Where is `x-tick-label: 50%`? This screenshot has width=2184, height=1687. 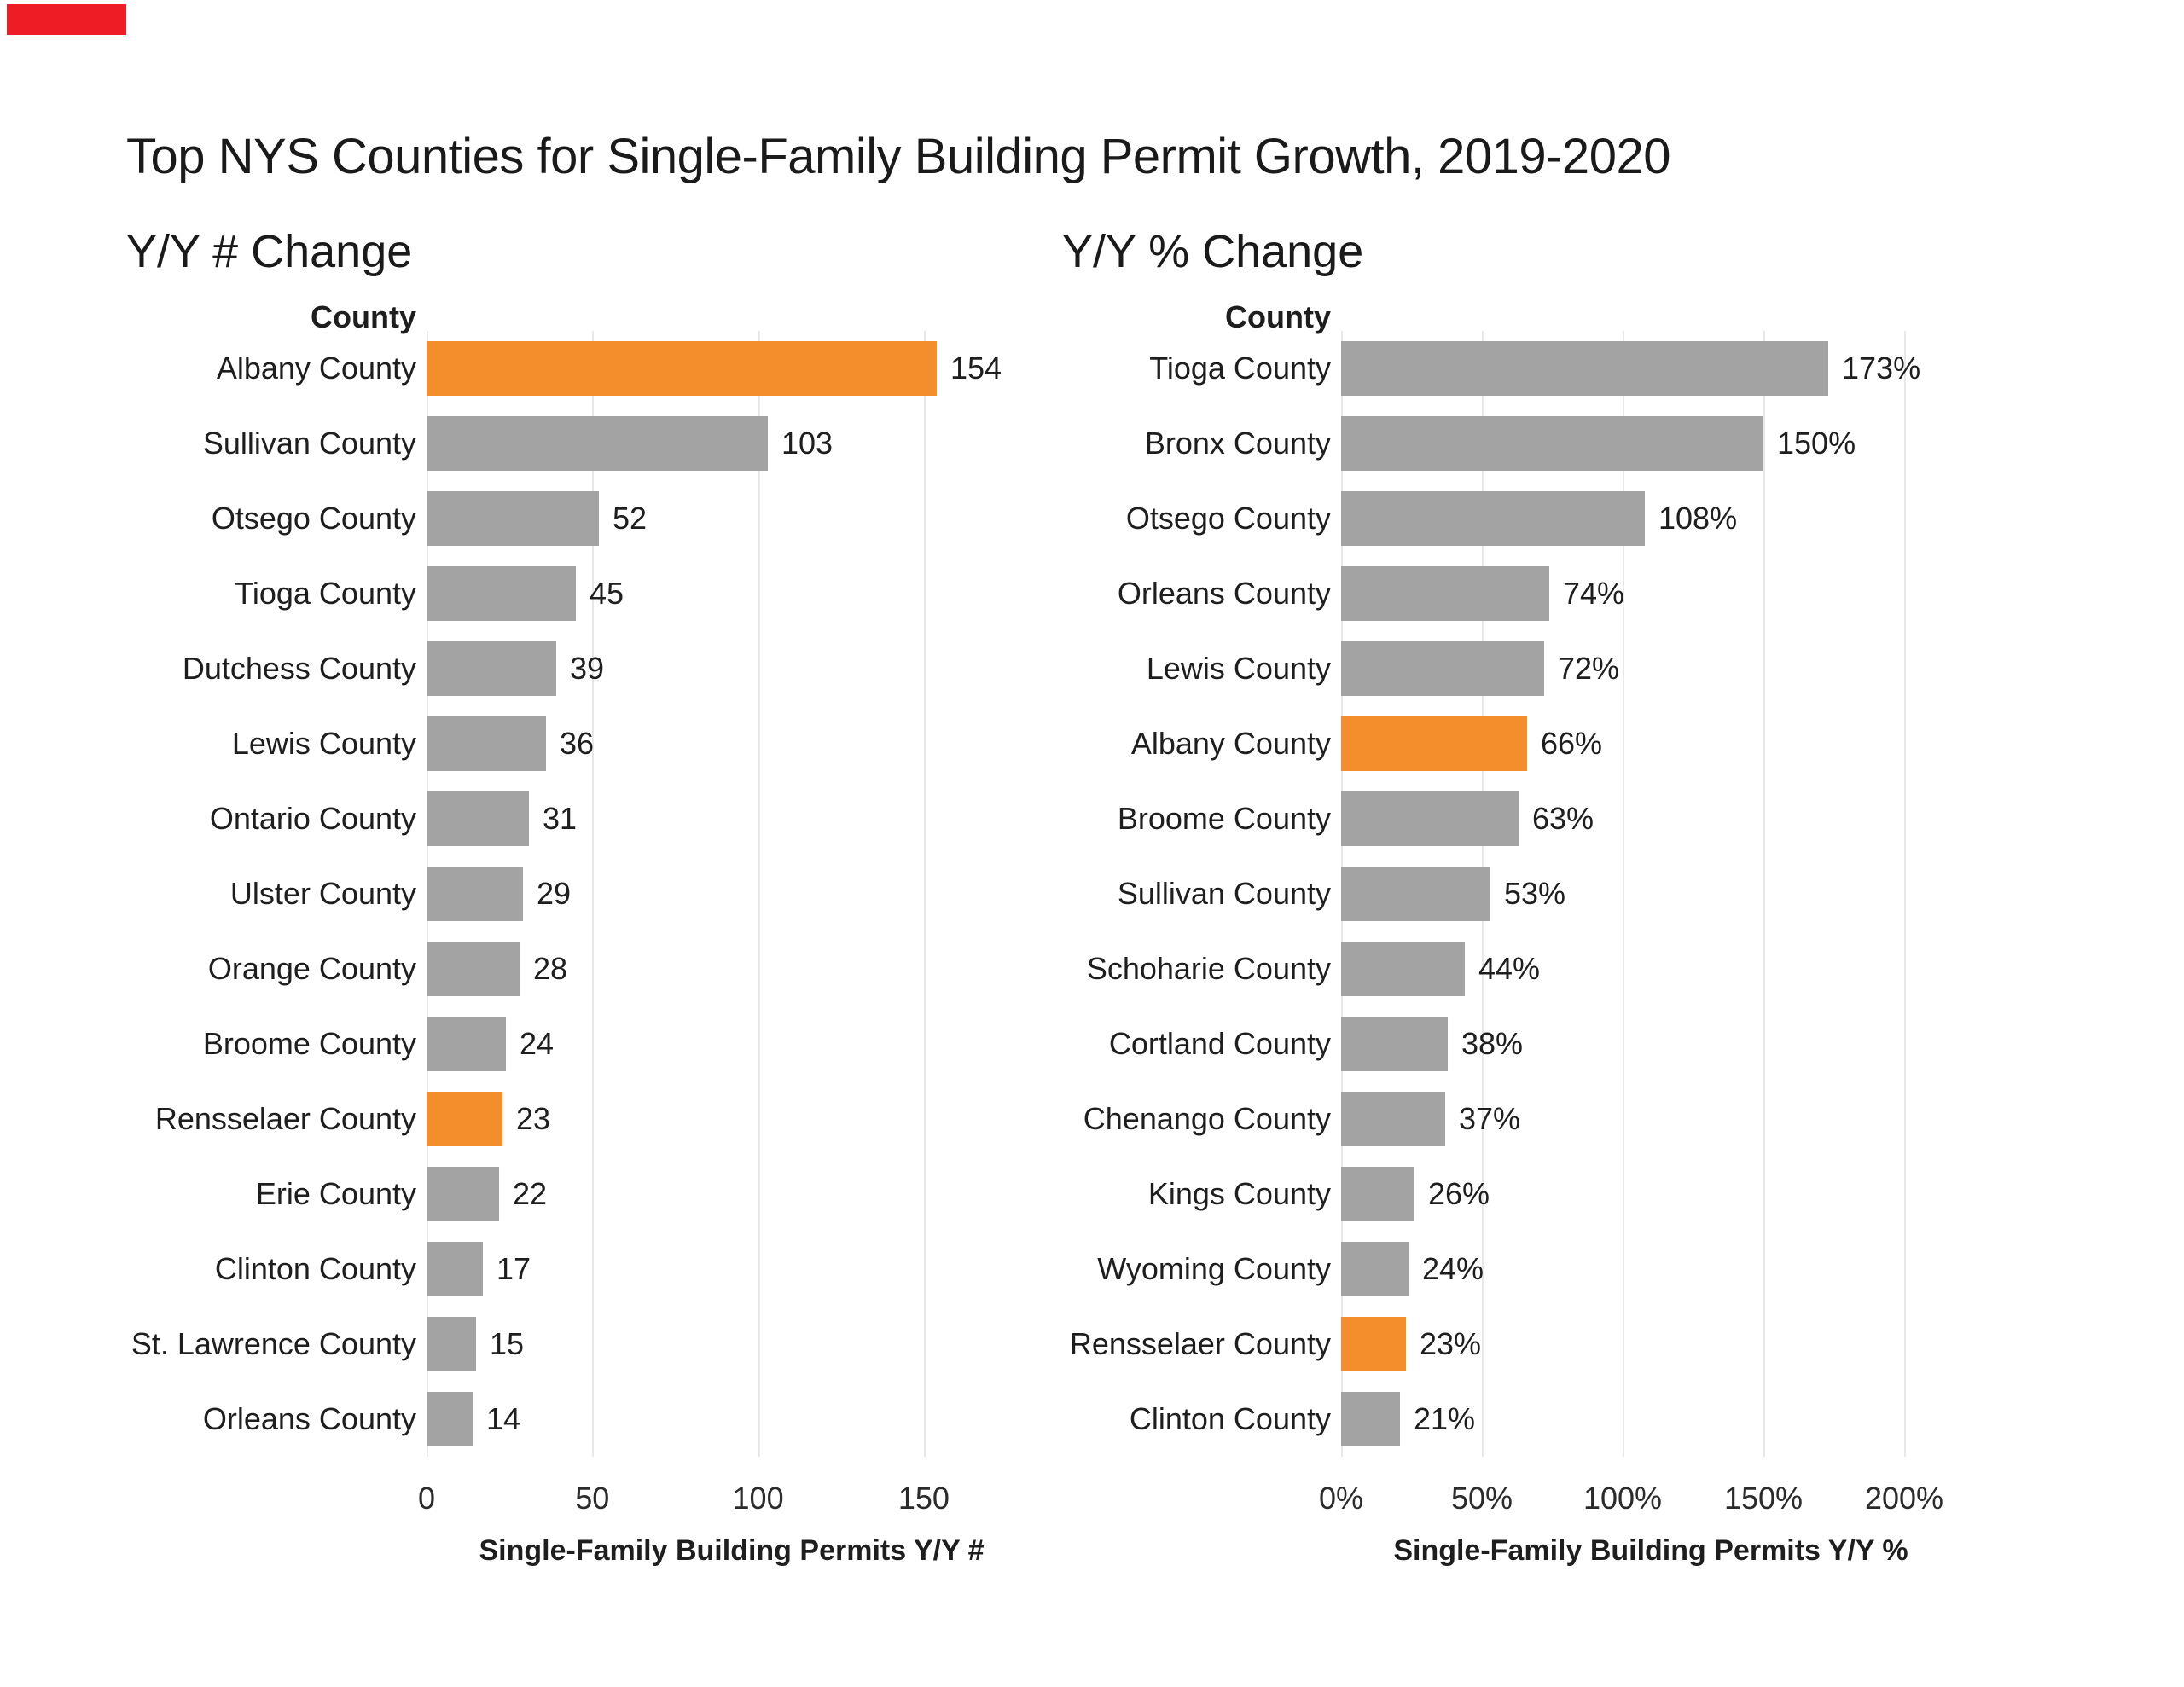
x-tick-label: 50% is located at coordinates (1481, 1498).